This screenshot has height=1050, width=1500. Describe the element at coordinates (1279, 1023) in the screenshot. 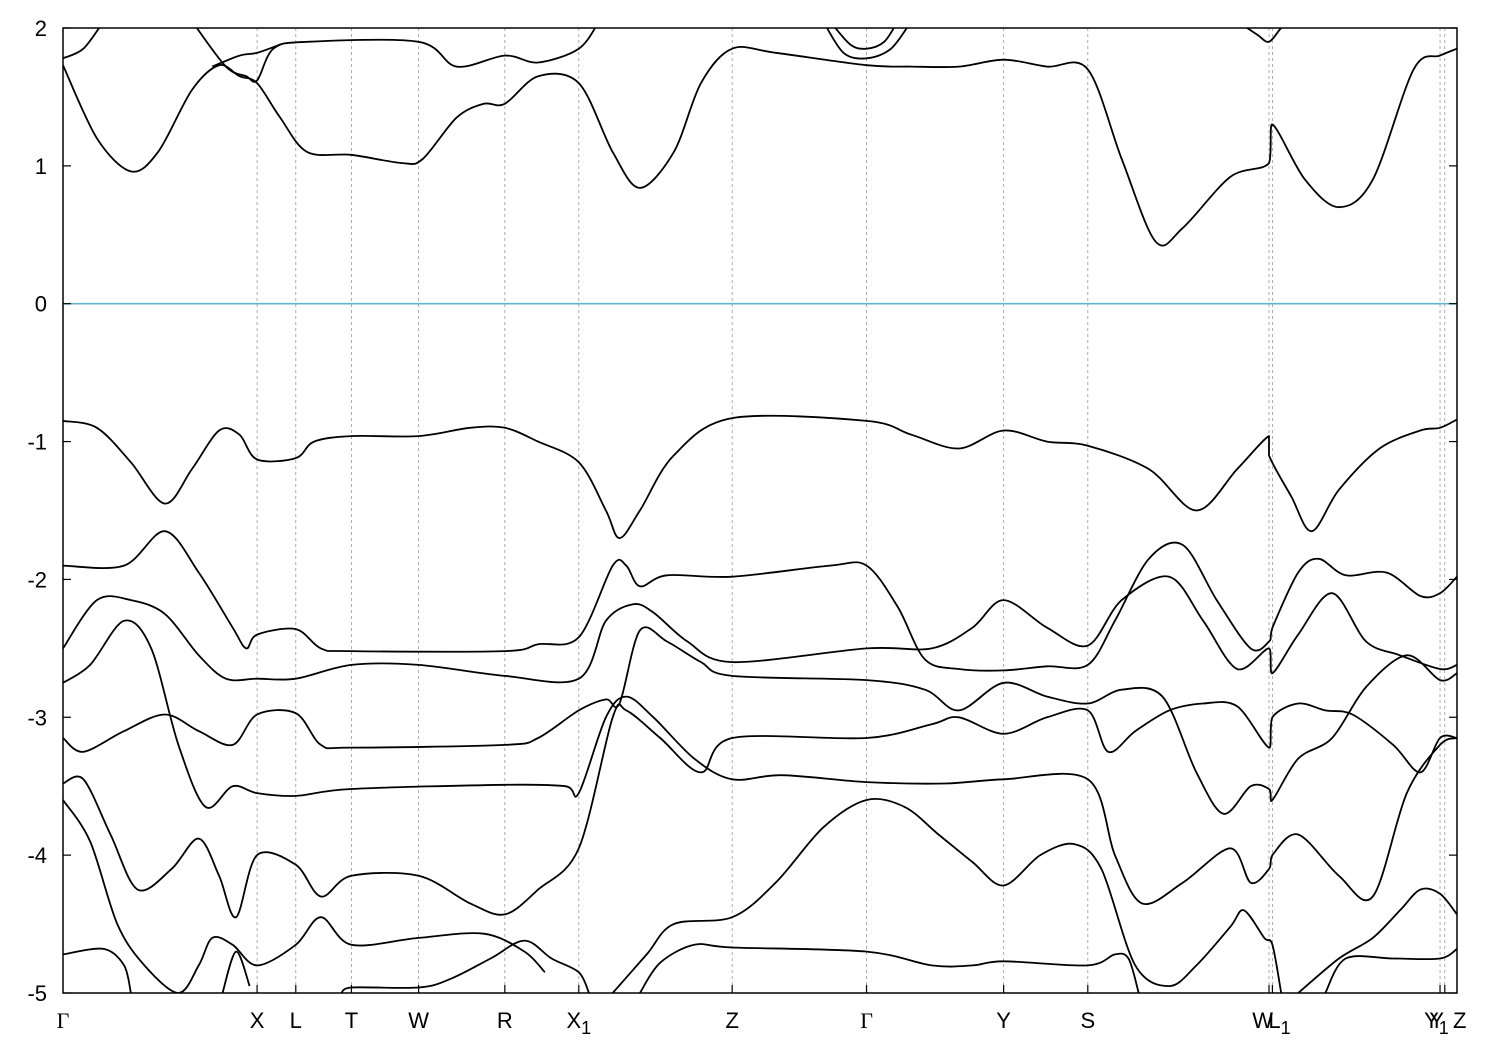

I see `x-tick-label: L1` at that location.